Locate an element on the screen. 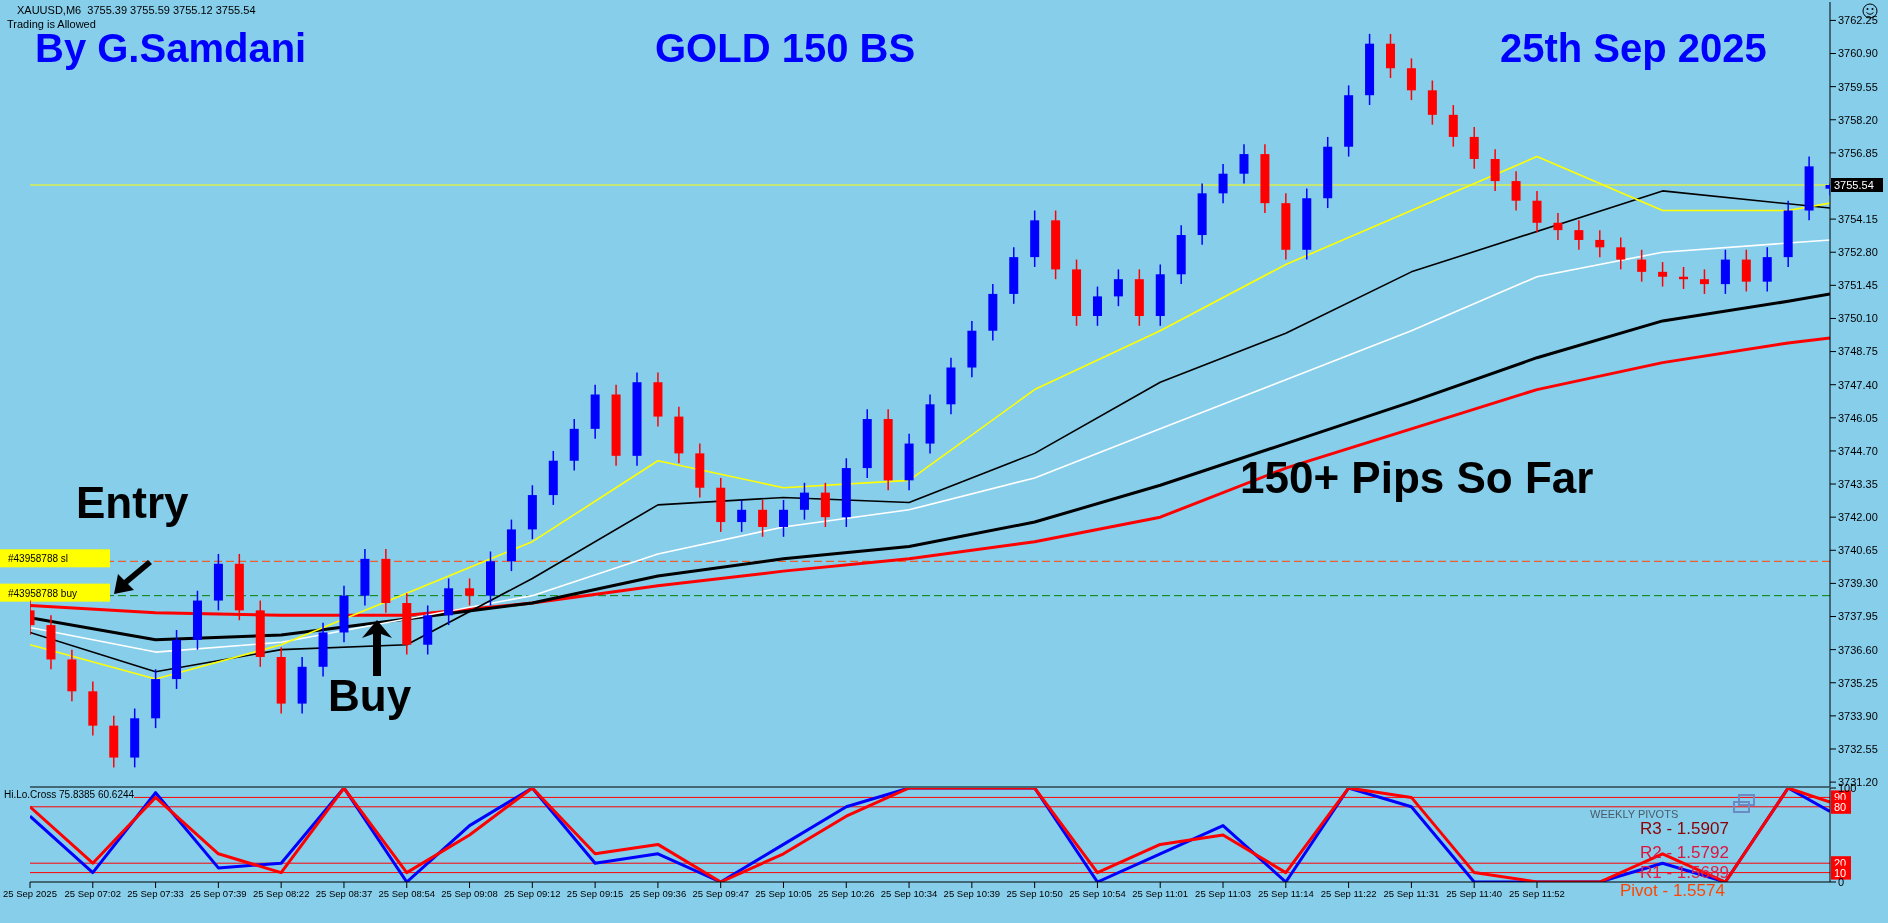 The image size is (1888, 923). y-tick-label: 3758.20 is located at coordinates (1858, 119).